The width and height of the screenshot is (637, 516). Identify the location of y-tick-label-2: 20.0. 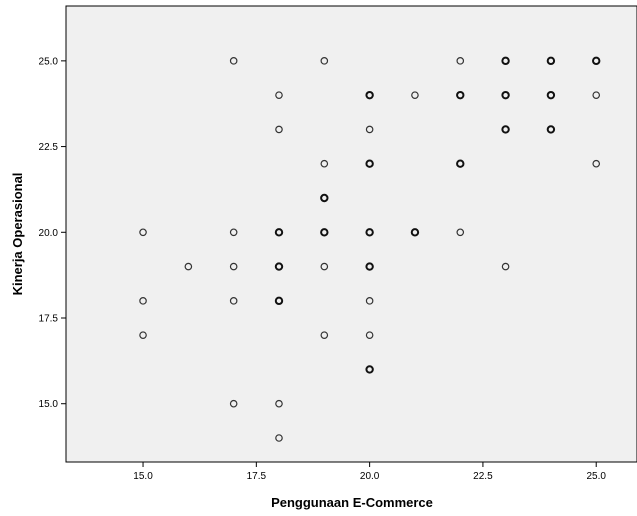
(49, 233).